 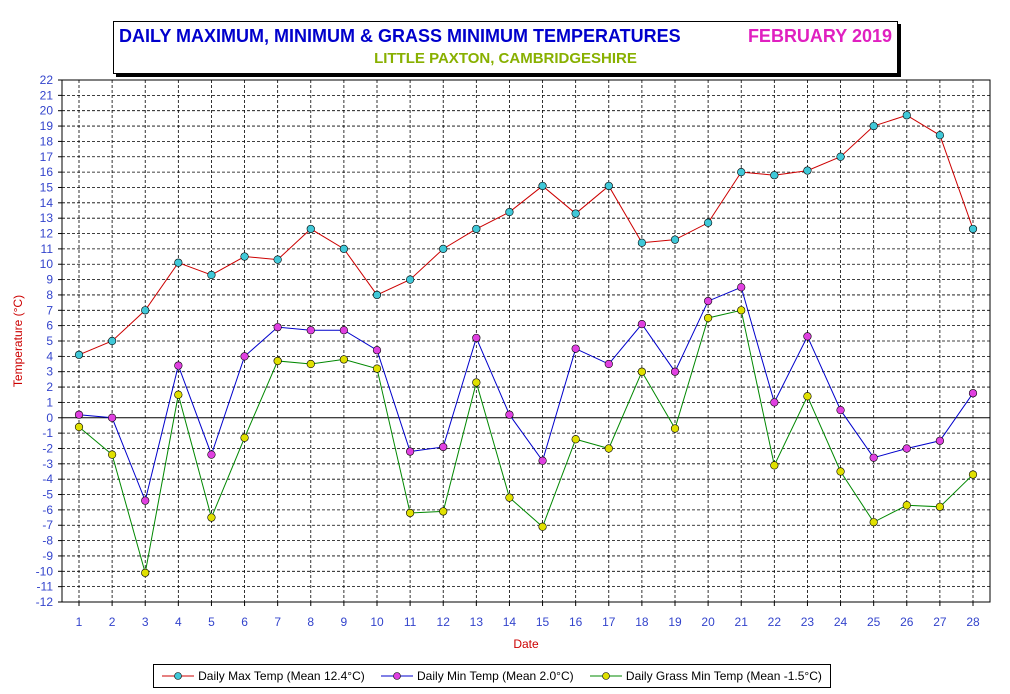 What do you see at coordinates (477, 622) in the screenshot?
I see `x-tick-label: 13` at bounding box center [477, 622].